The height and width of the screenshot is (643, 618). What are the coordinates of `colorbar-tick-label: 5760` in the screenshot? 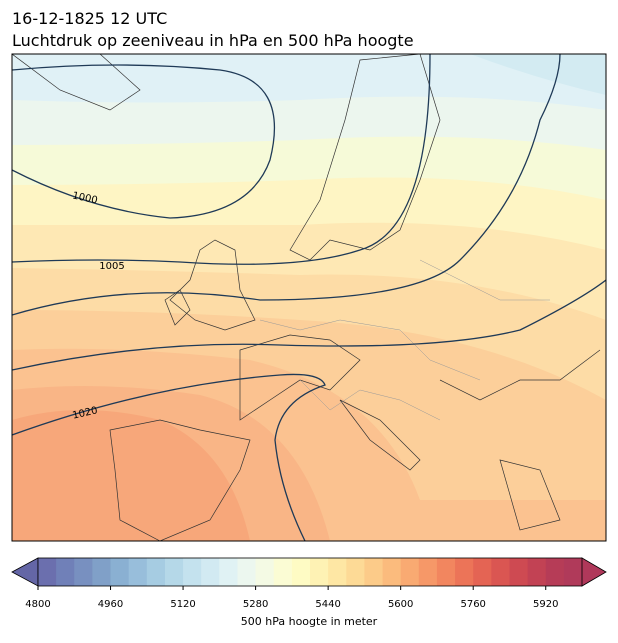 It's located at (472, 604).